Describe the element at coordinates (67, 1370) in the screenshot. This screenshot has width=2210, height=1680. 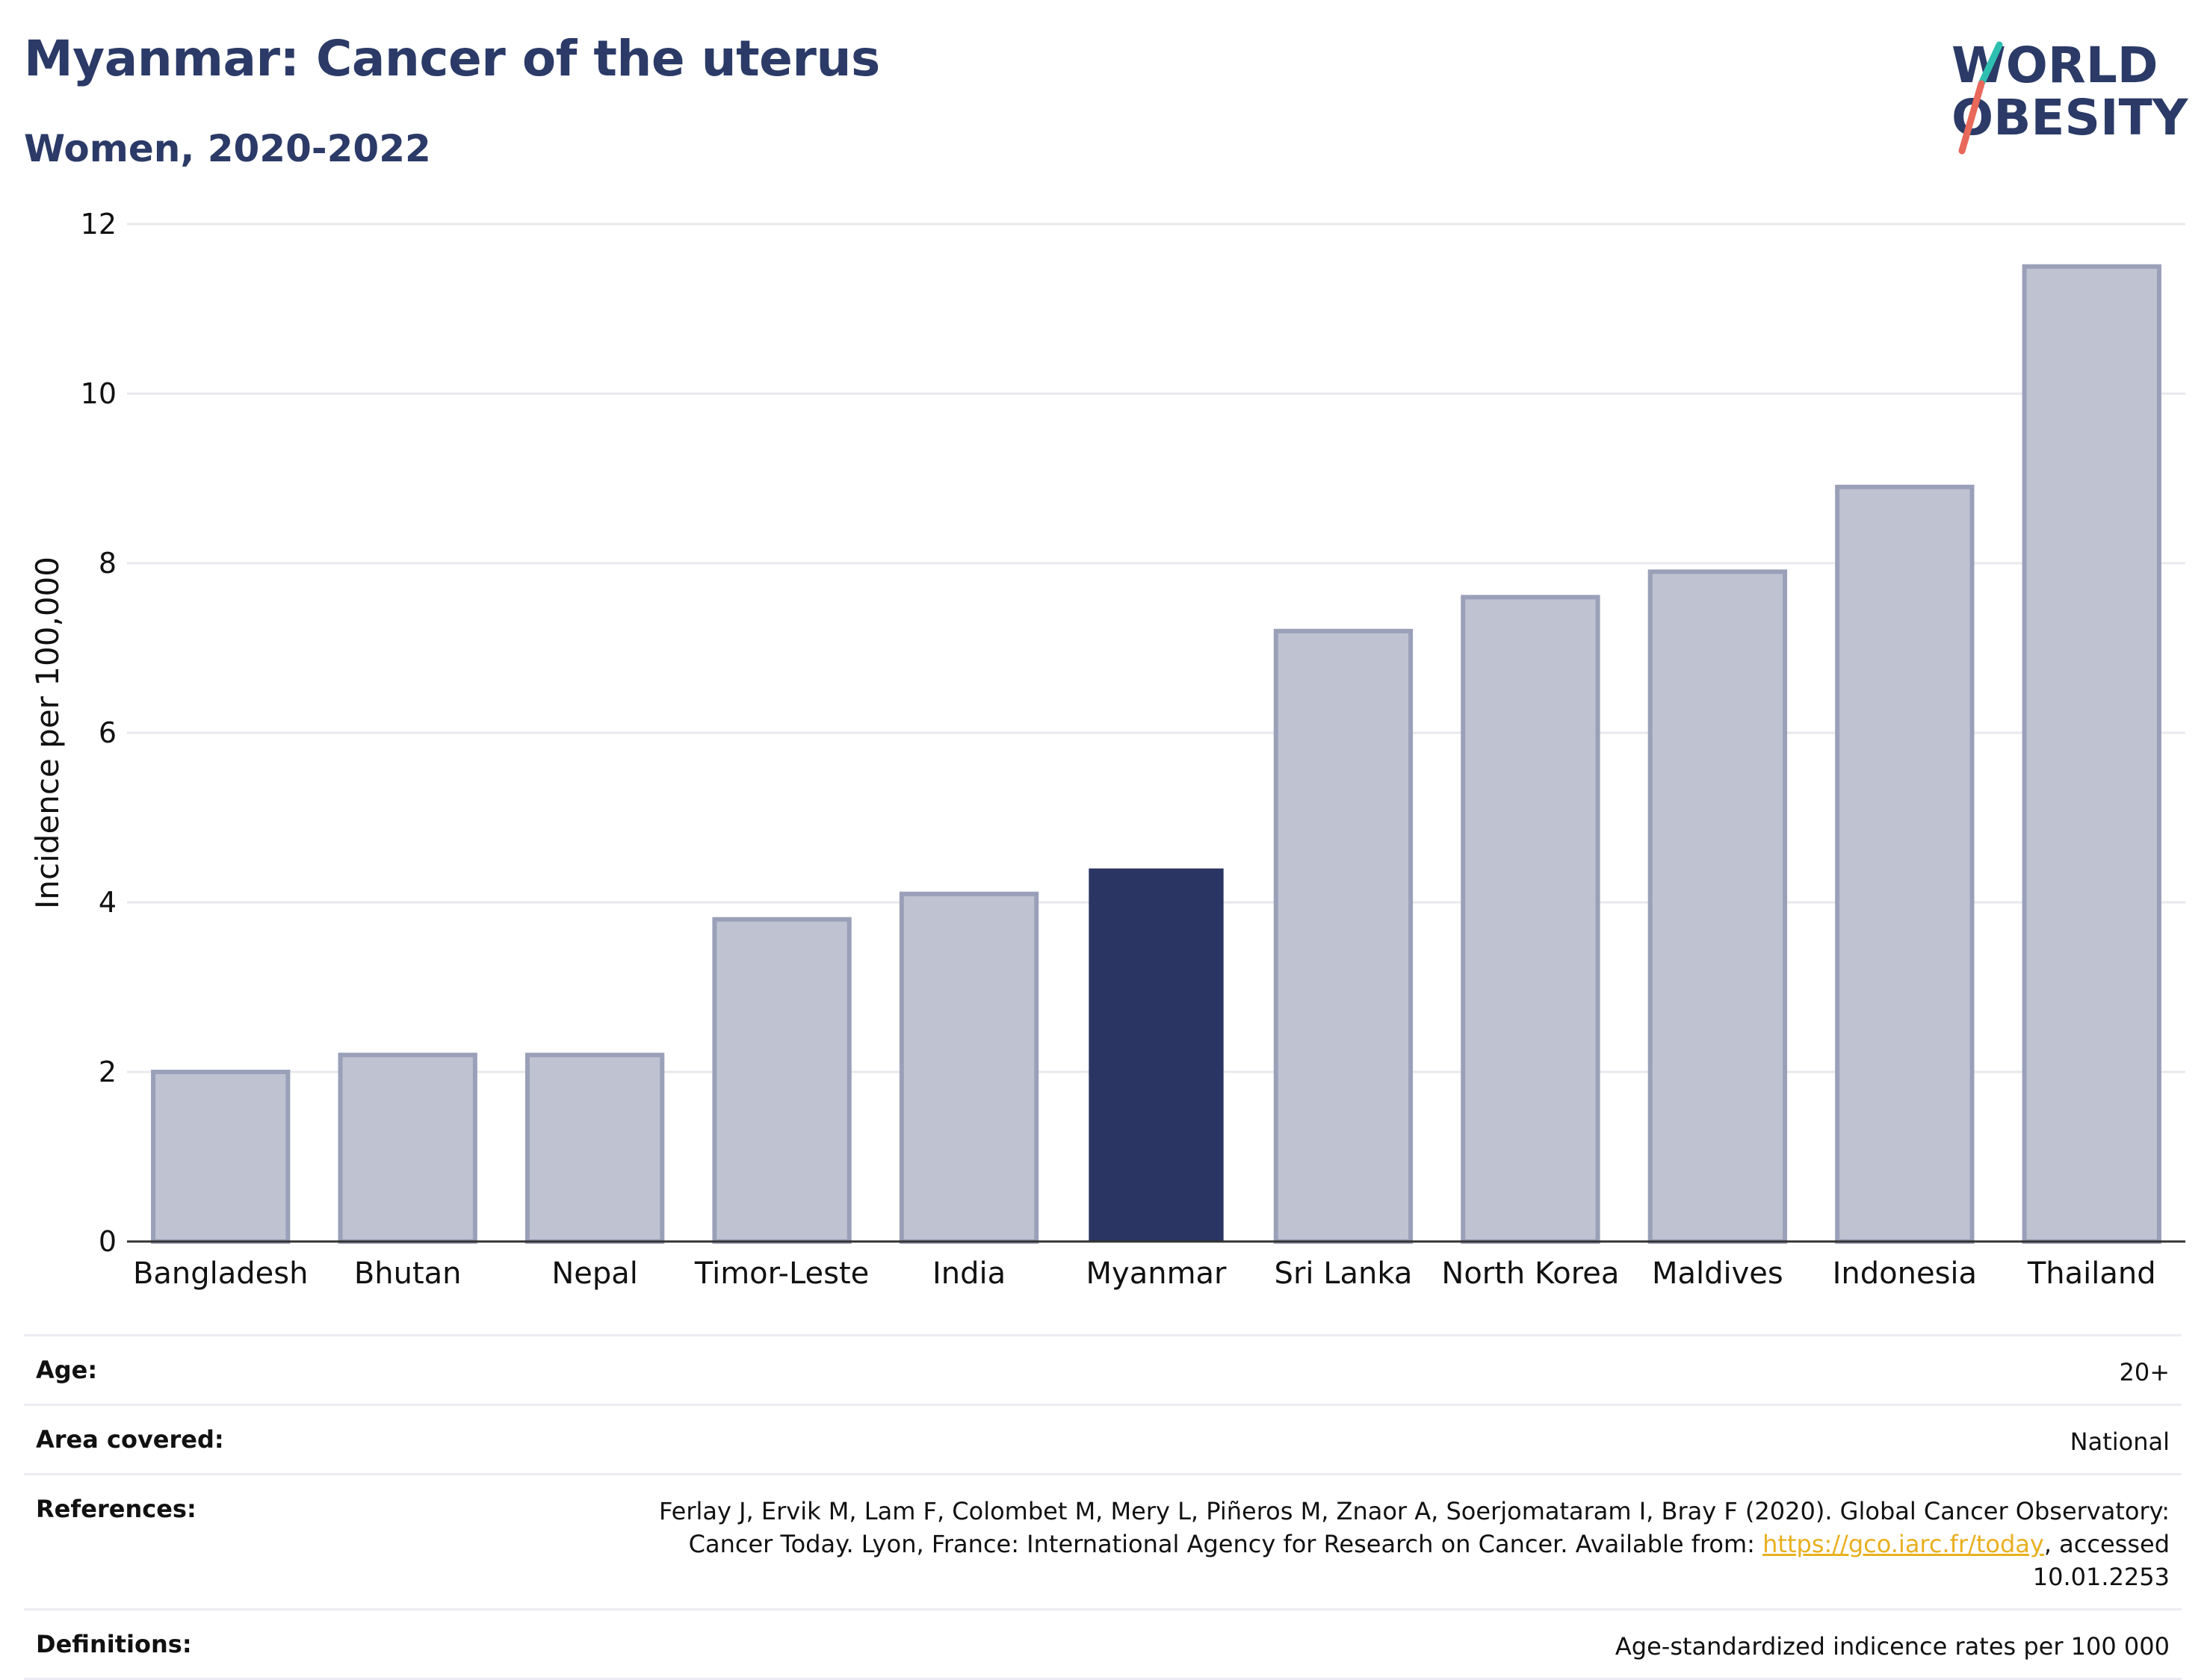
I see `meta-age-label: Age:` at that location.